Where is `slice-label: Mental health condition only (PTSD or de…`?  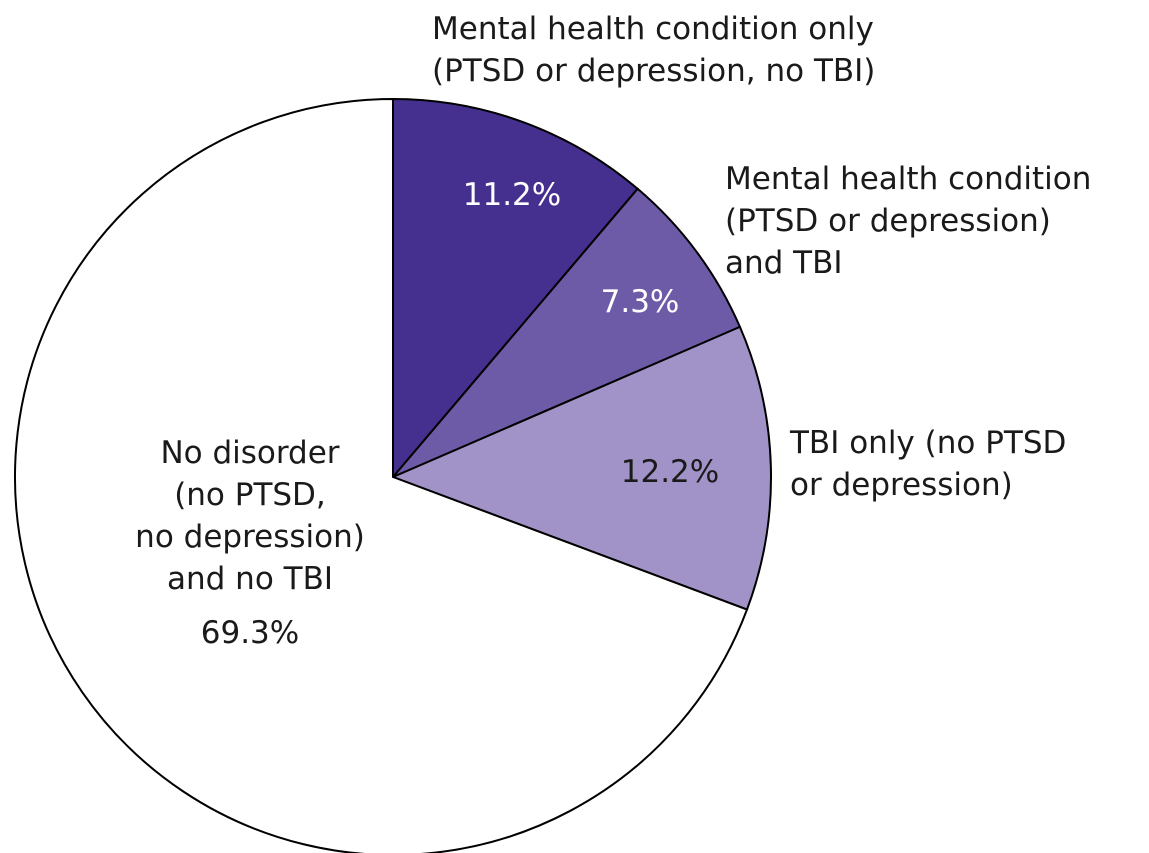
slice-label: Mental health condition only (PTSD or de… is located at coordinates (654, 50).